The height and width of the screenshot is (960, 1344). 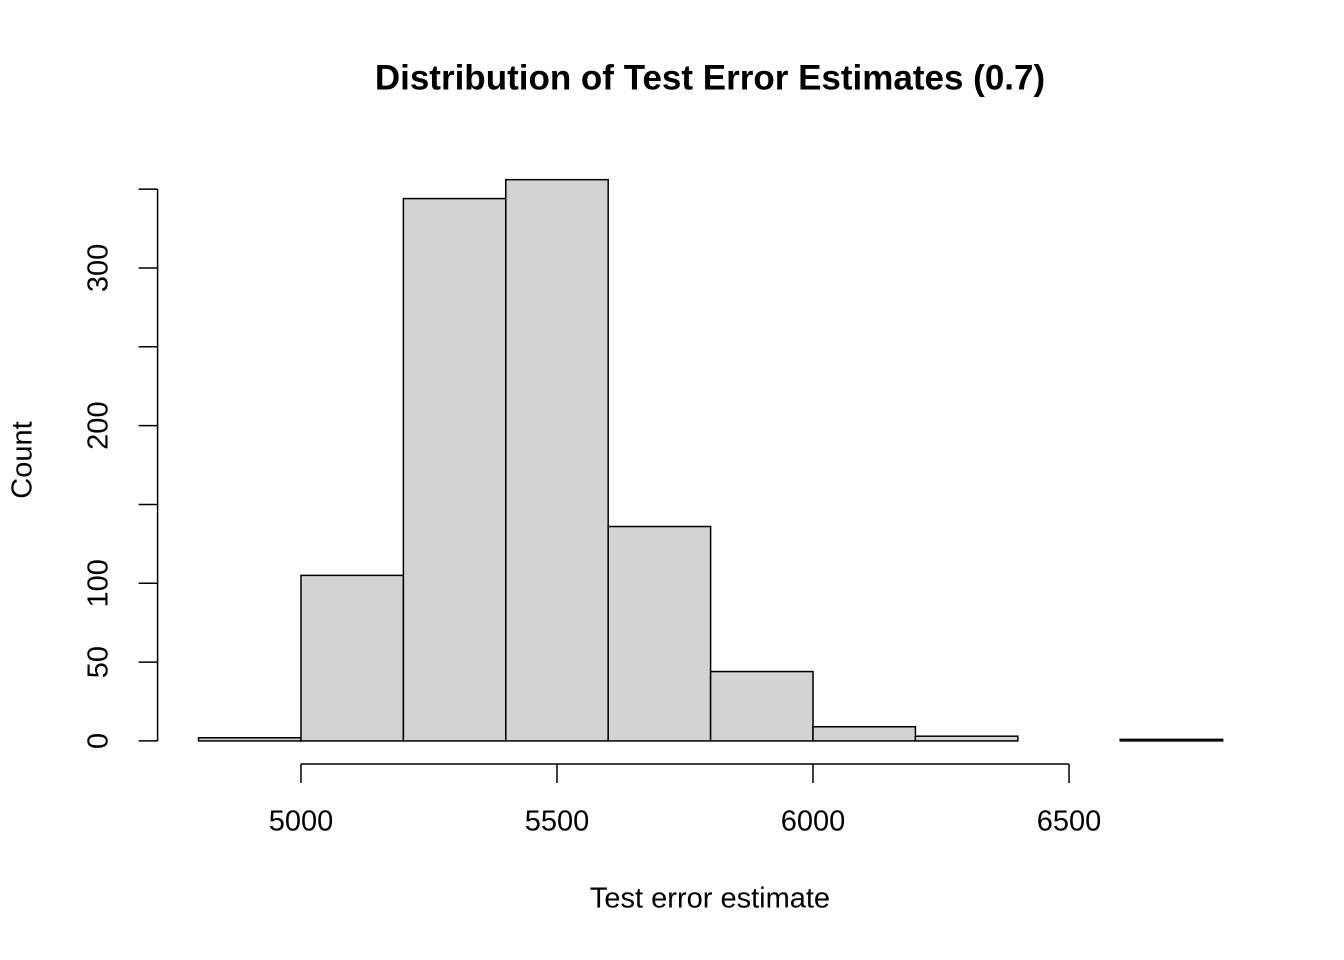 What do you see at coordinates (710, 899) in the screenshot?
I see `x-axis-label: Test error estimate` at bounding box center [710, 899].